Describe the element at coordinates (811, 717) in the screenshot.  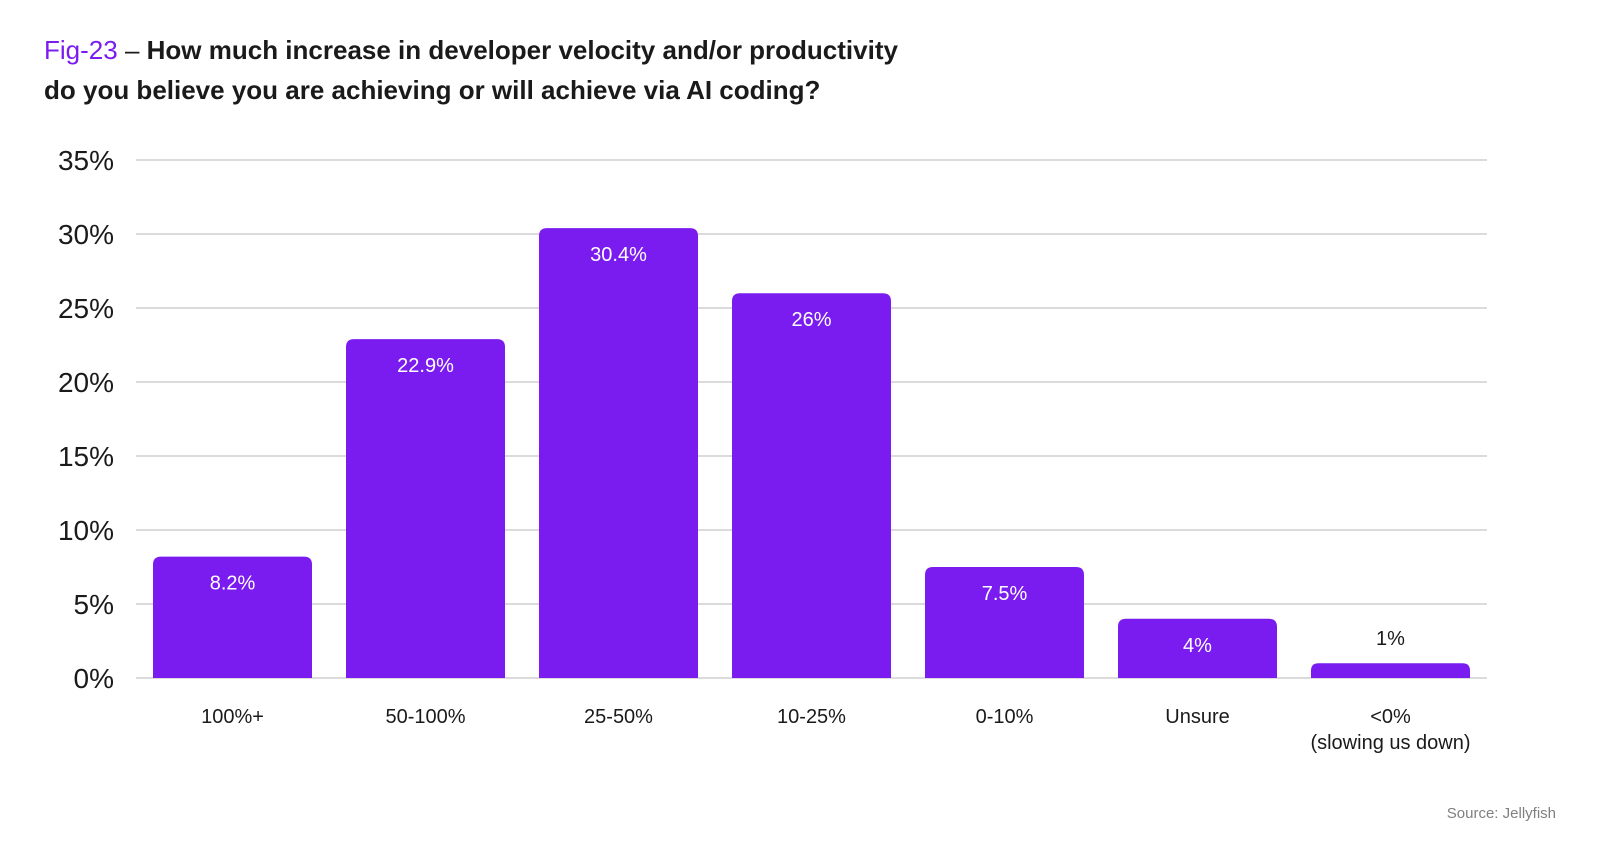
I see `x-tick-label: 10-25%` at that location.